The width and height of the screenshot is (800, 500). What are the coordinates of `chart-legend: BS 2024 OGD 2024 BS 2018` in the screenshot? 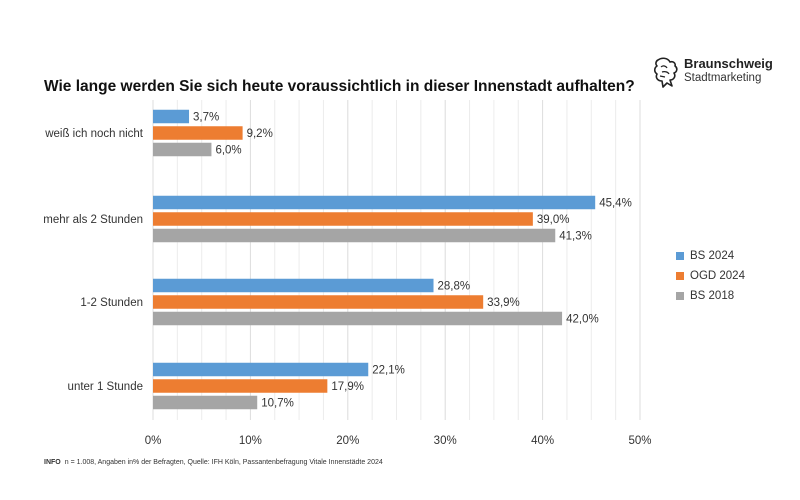 It's located at (710, 276).